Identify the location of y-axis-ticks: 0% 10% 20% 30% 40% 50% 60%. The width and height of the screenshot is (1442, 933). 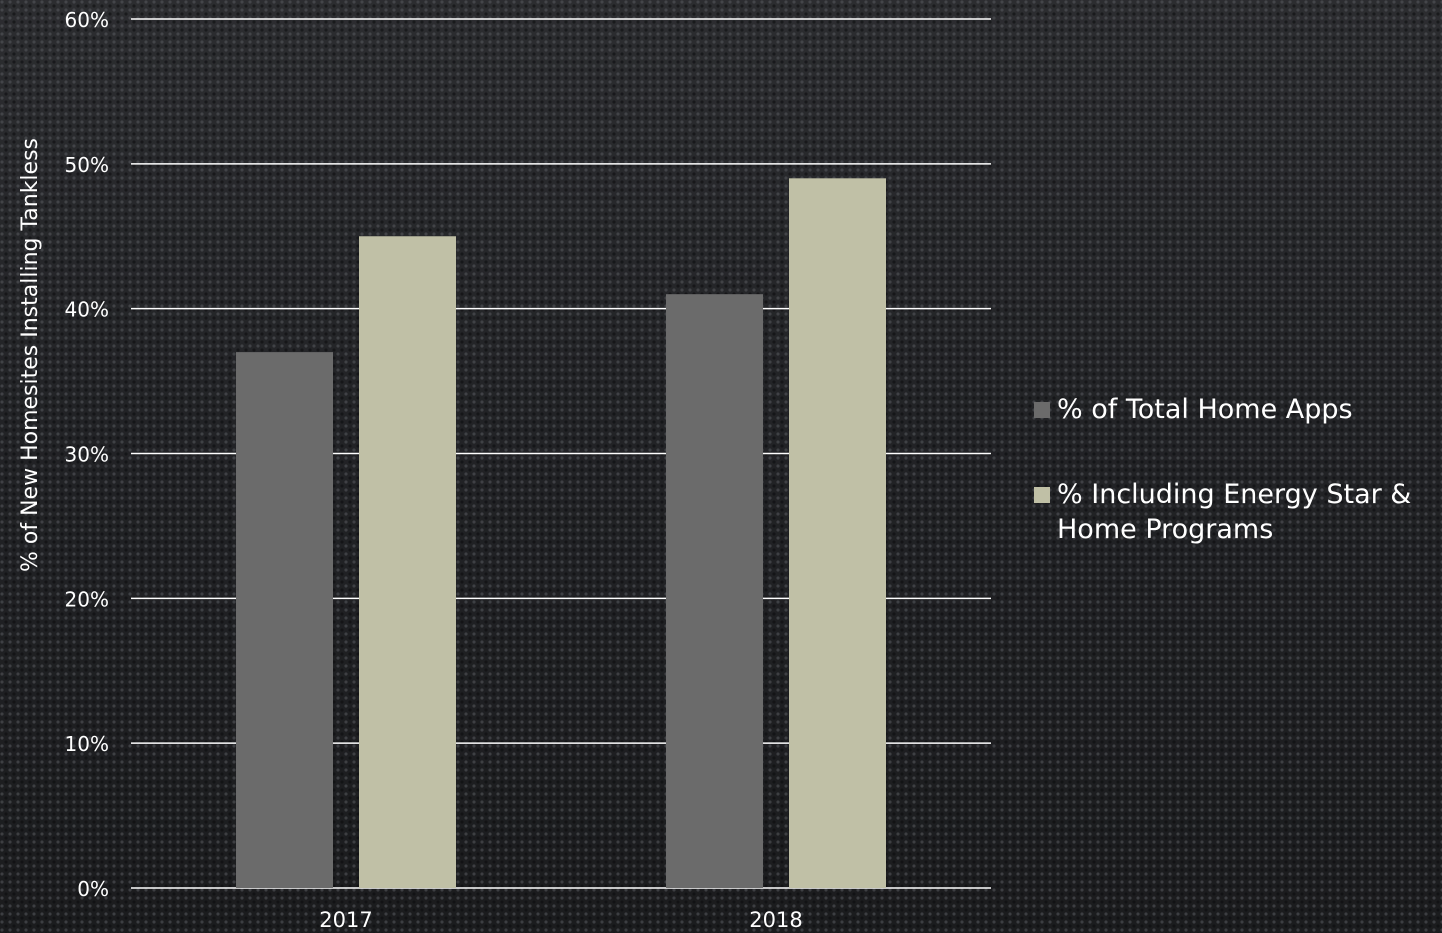
(87, 454).